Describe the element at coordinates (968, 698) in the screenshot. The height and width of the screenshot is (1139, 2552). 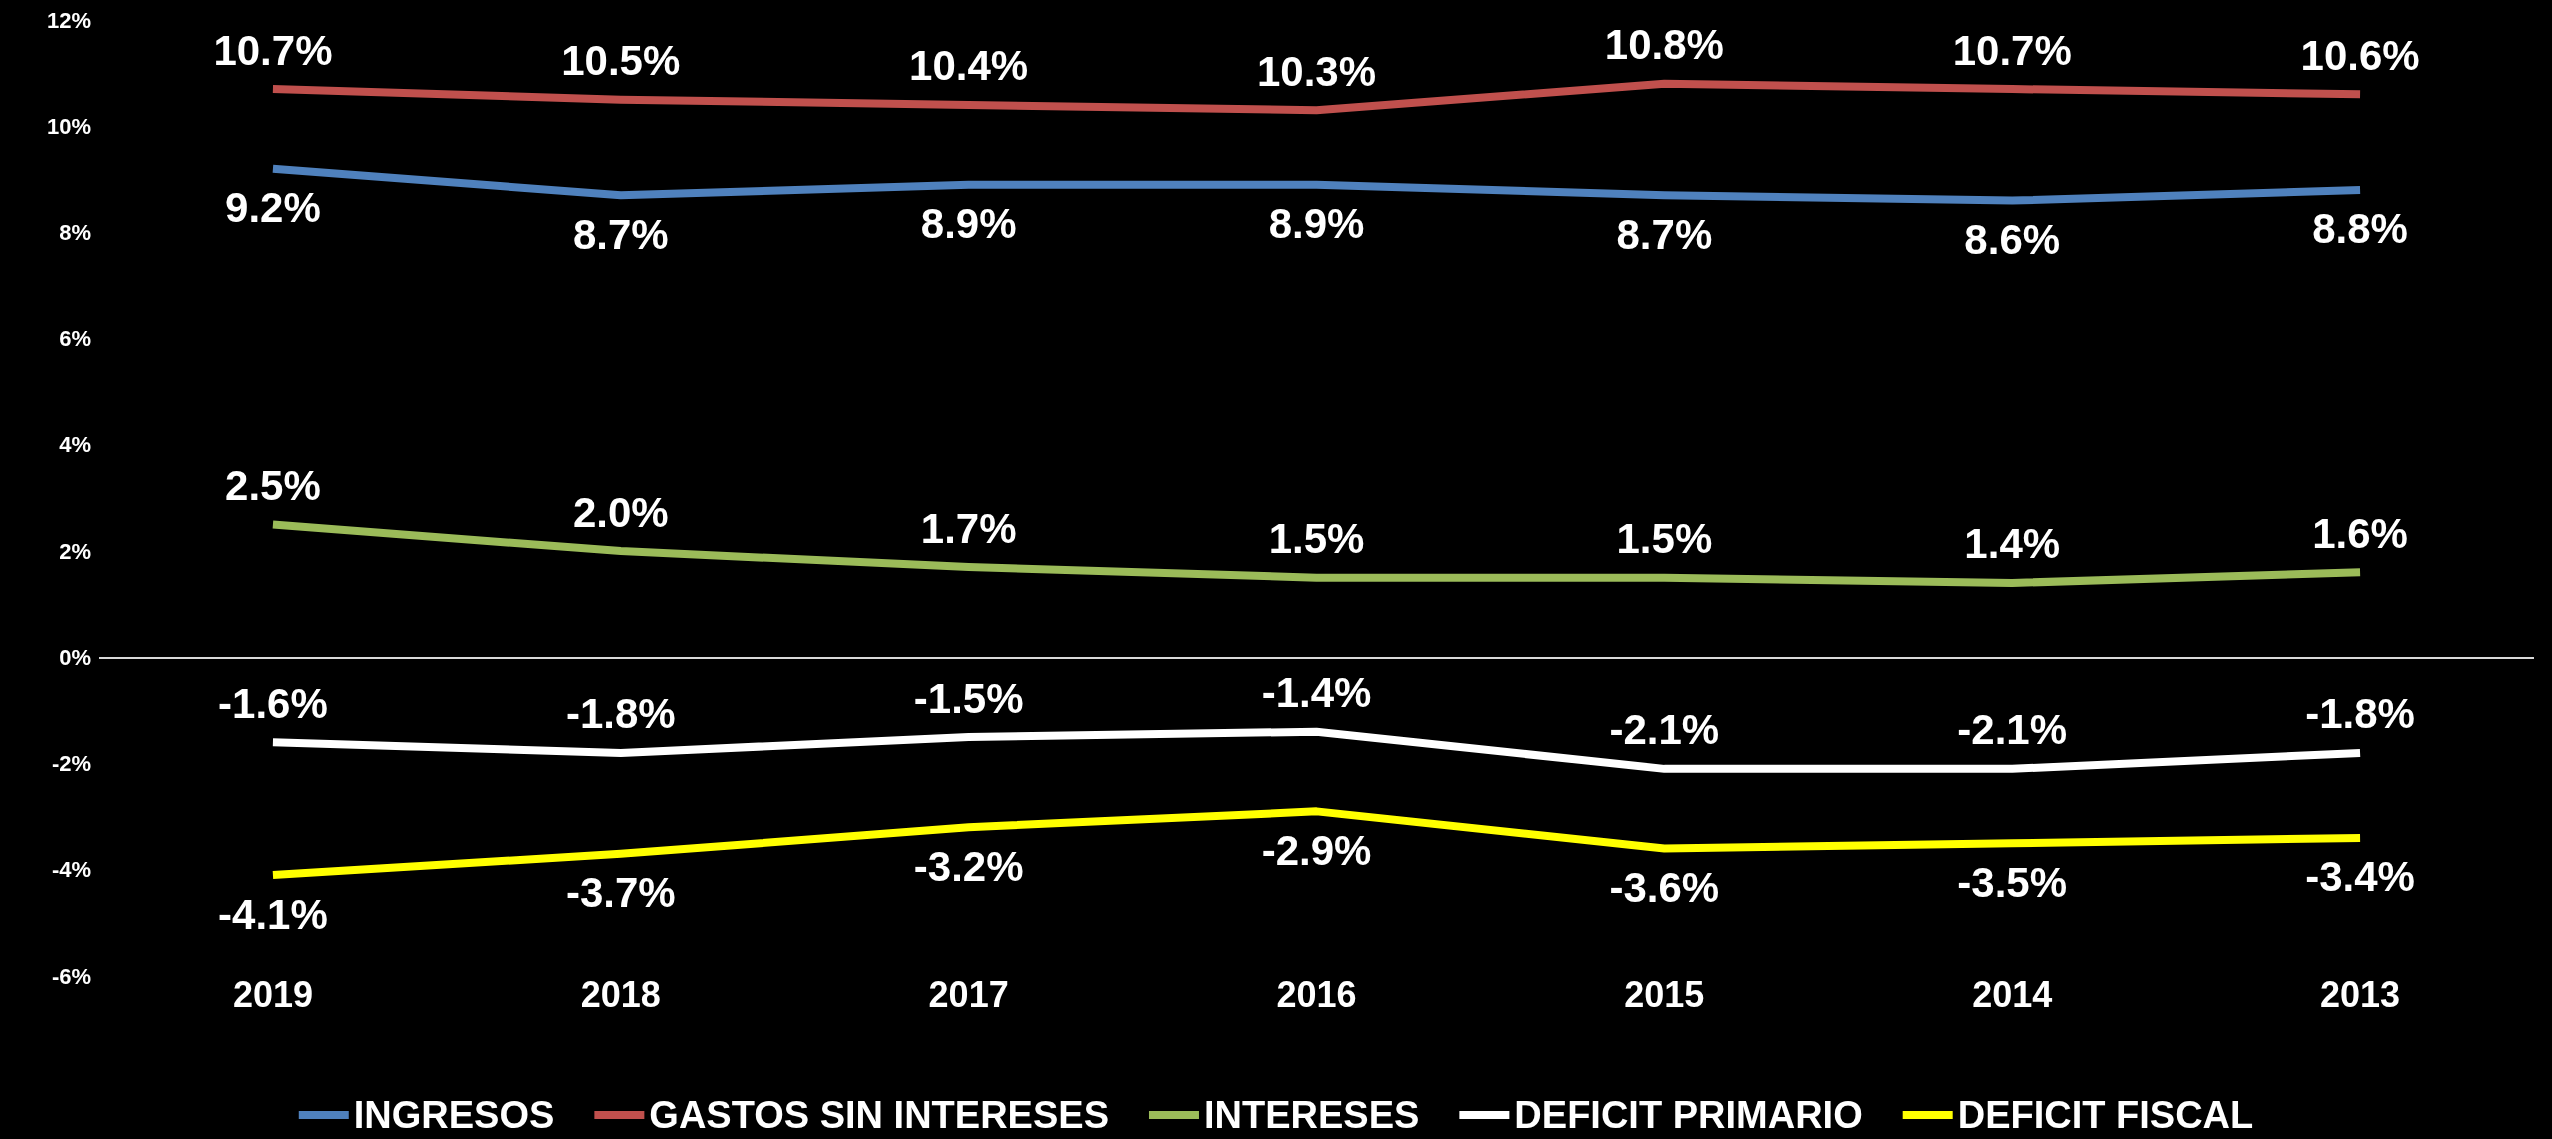
I see `data-label: -1.5%` at that location.